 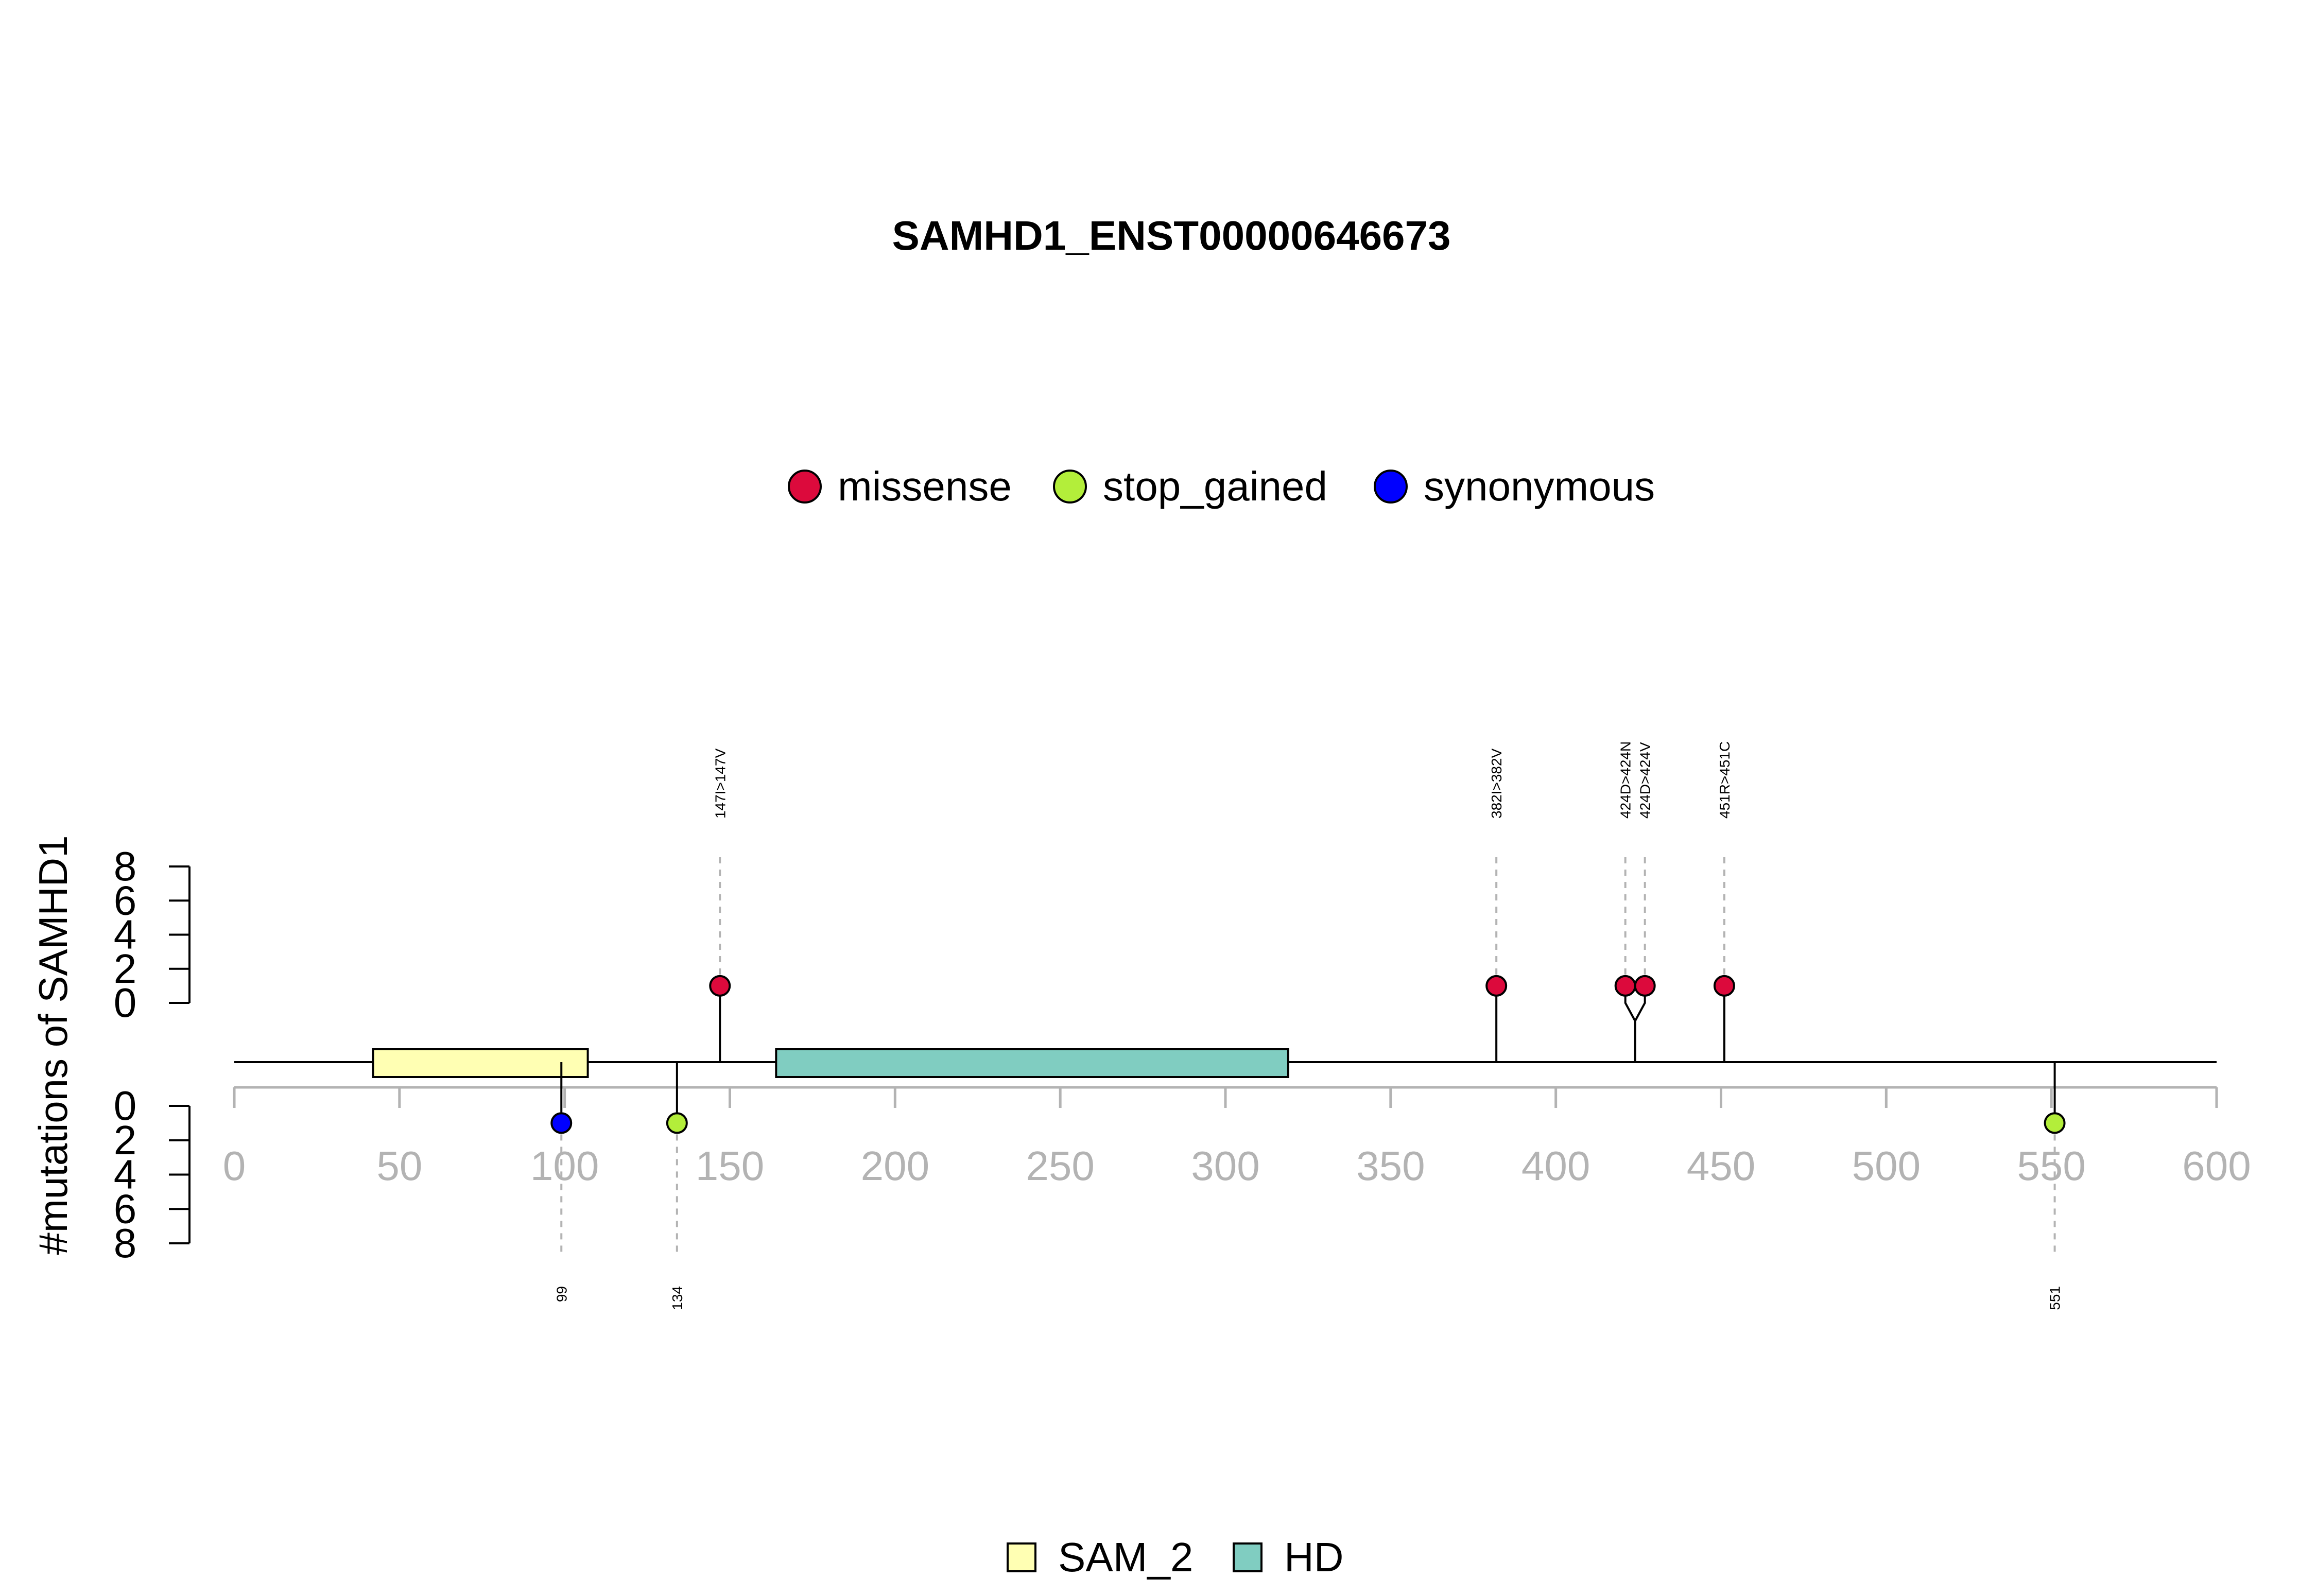 I want to click on mutation-label: 424D>424N, so click(x=1626, y=780).